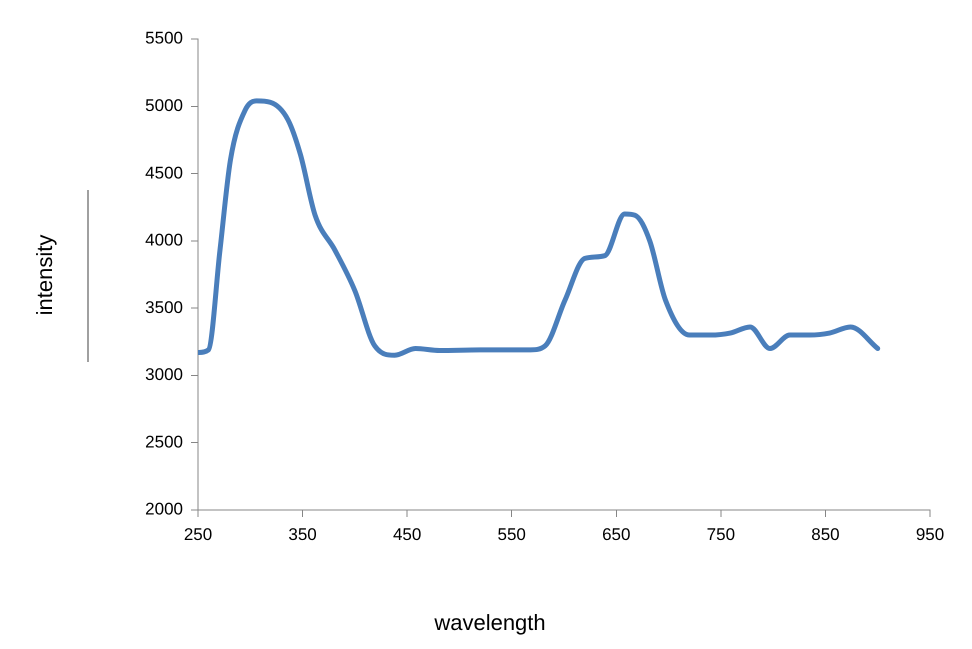 This screenshot has height=649, width=972. I want to click on x-tick-label: 850, so click(825, 534).